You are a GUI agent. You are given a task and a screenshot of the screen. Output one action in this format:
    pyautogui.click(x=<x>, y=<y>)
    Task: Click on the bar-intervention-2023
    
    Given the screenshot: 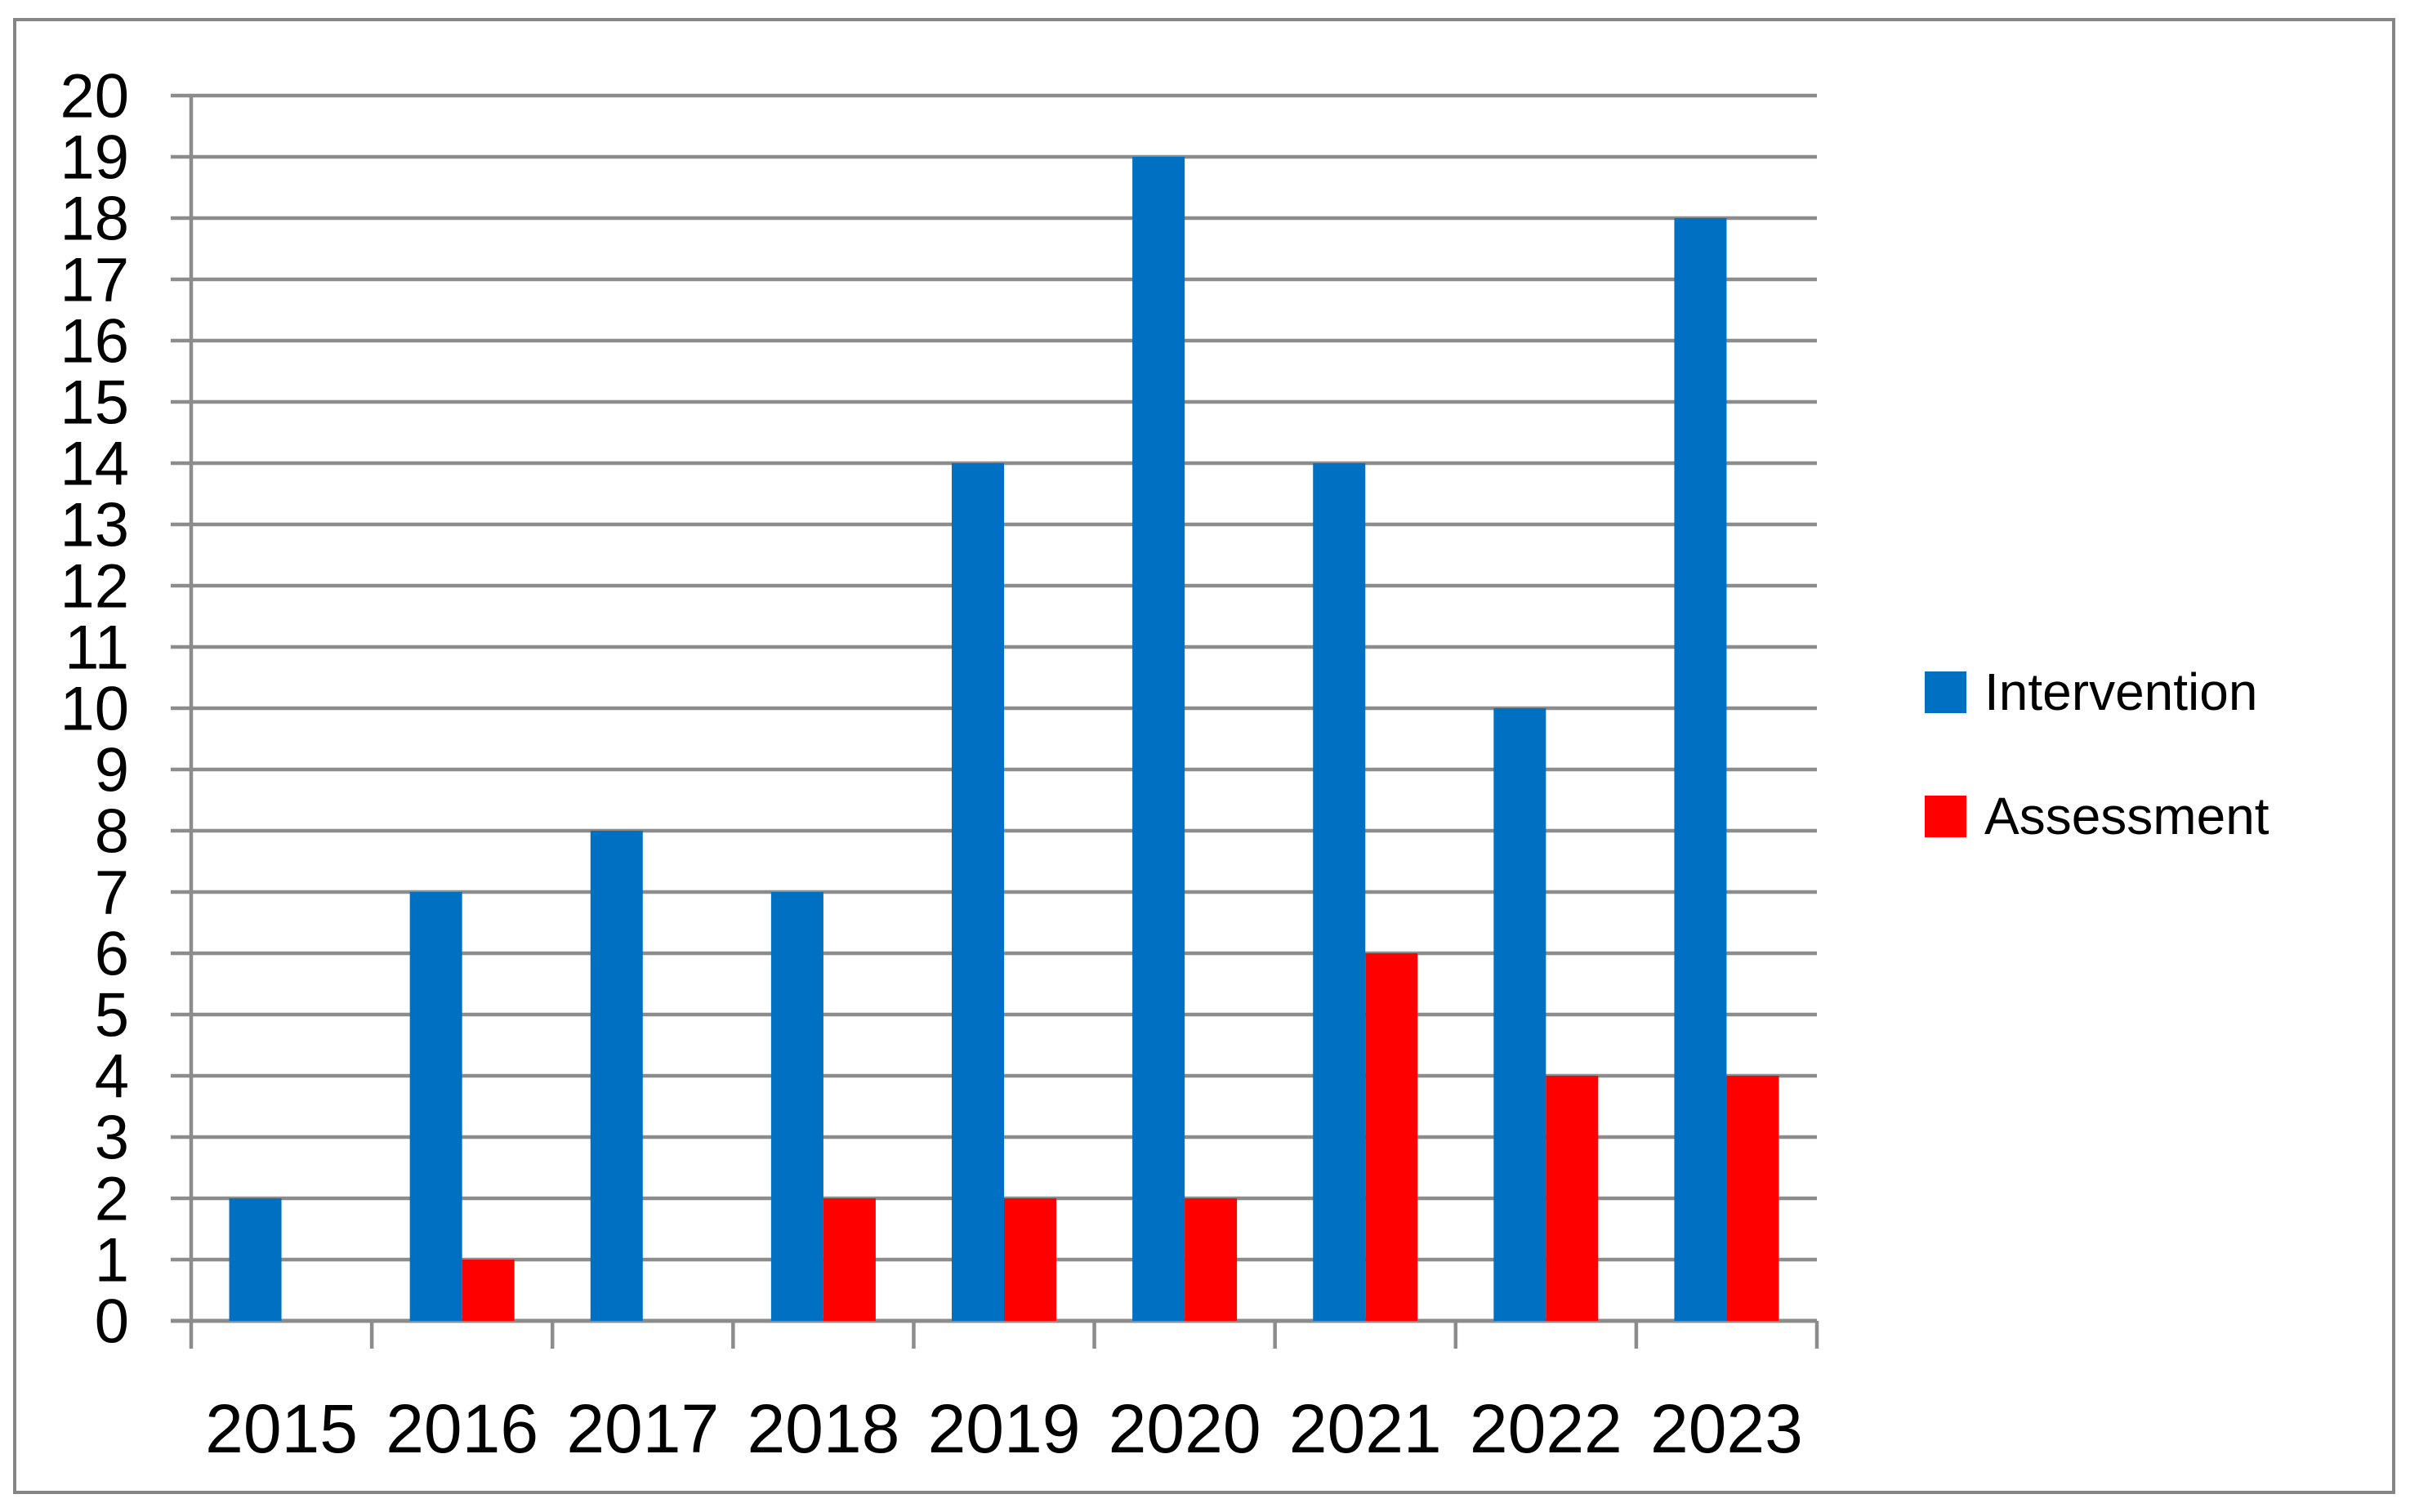 What is the action you would take?
    pyautogui.click(x=1701, y=770)
    